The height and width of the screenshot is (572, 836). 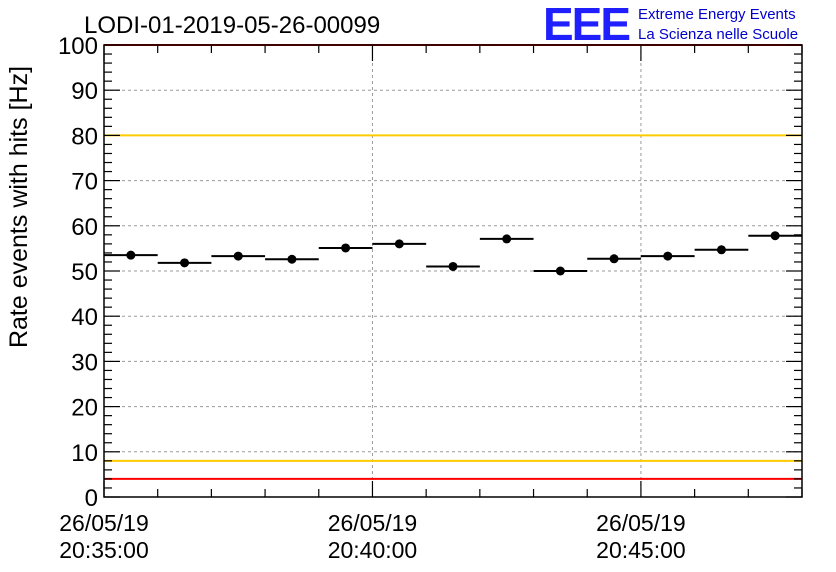 I want to click on y-tick-label: 40, so click(x=84, y=317).